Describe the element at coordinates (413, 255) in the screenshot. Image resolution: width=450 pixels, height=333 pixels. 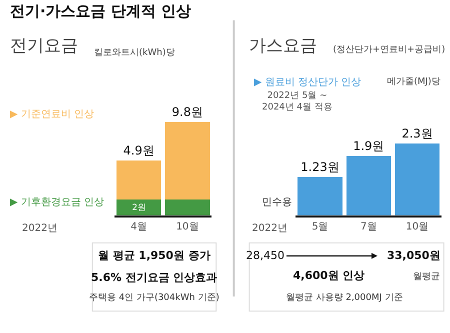
I see `text: 33,050원` at that location.